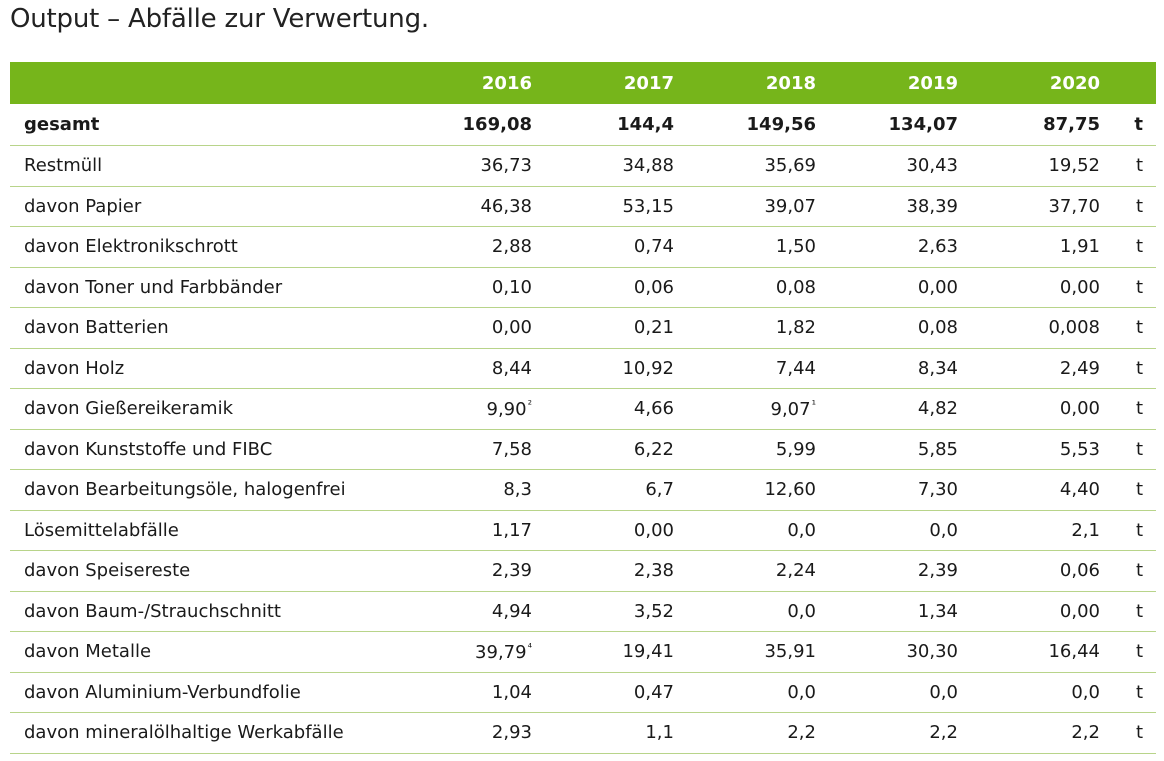 This screenshot has height=761, width=1164. Describe the element at coordinates (200, 247) in the screenshot. I see `row-label: davon Elektronikschrott` at that location.